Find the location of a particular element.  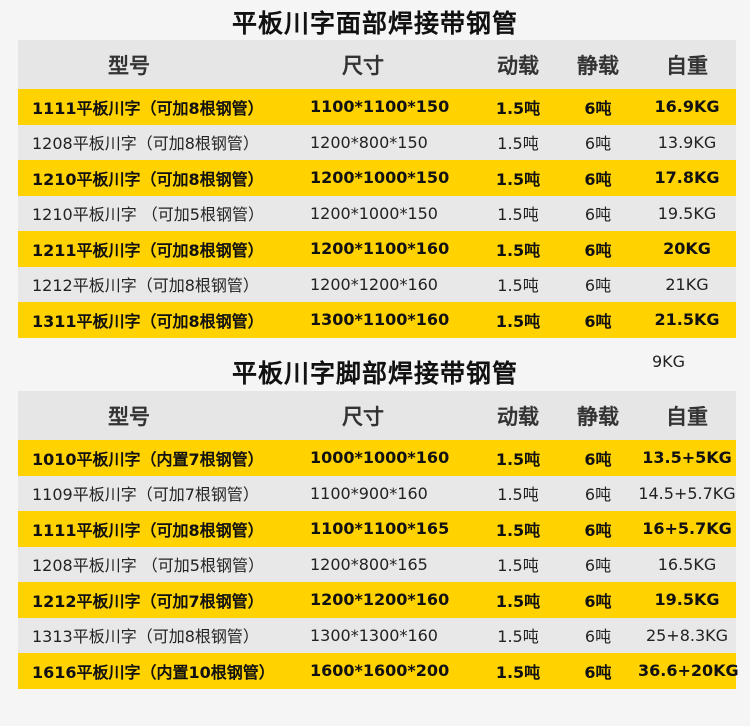

cell-weight: 17.8KG is located at coordinates (687, 178).